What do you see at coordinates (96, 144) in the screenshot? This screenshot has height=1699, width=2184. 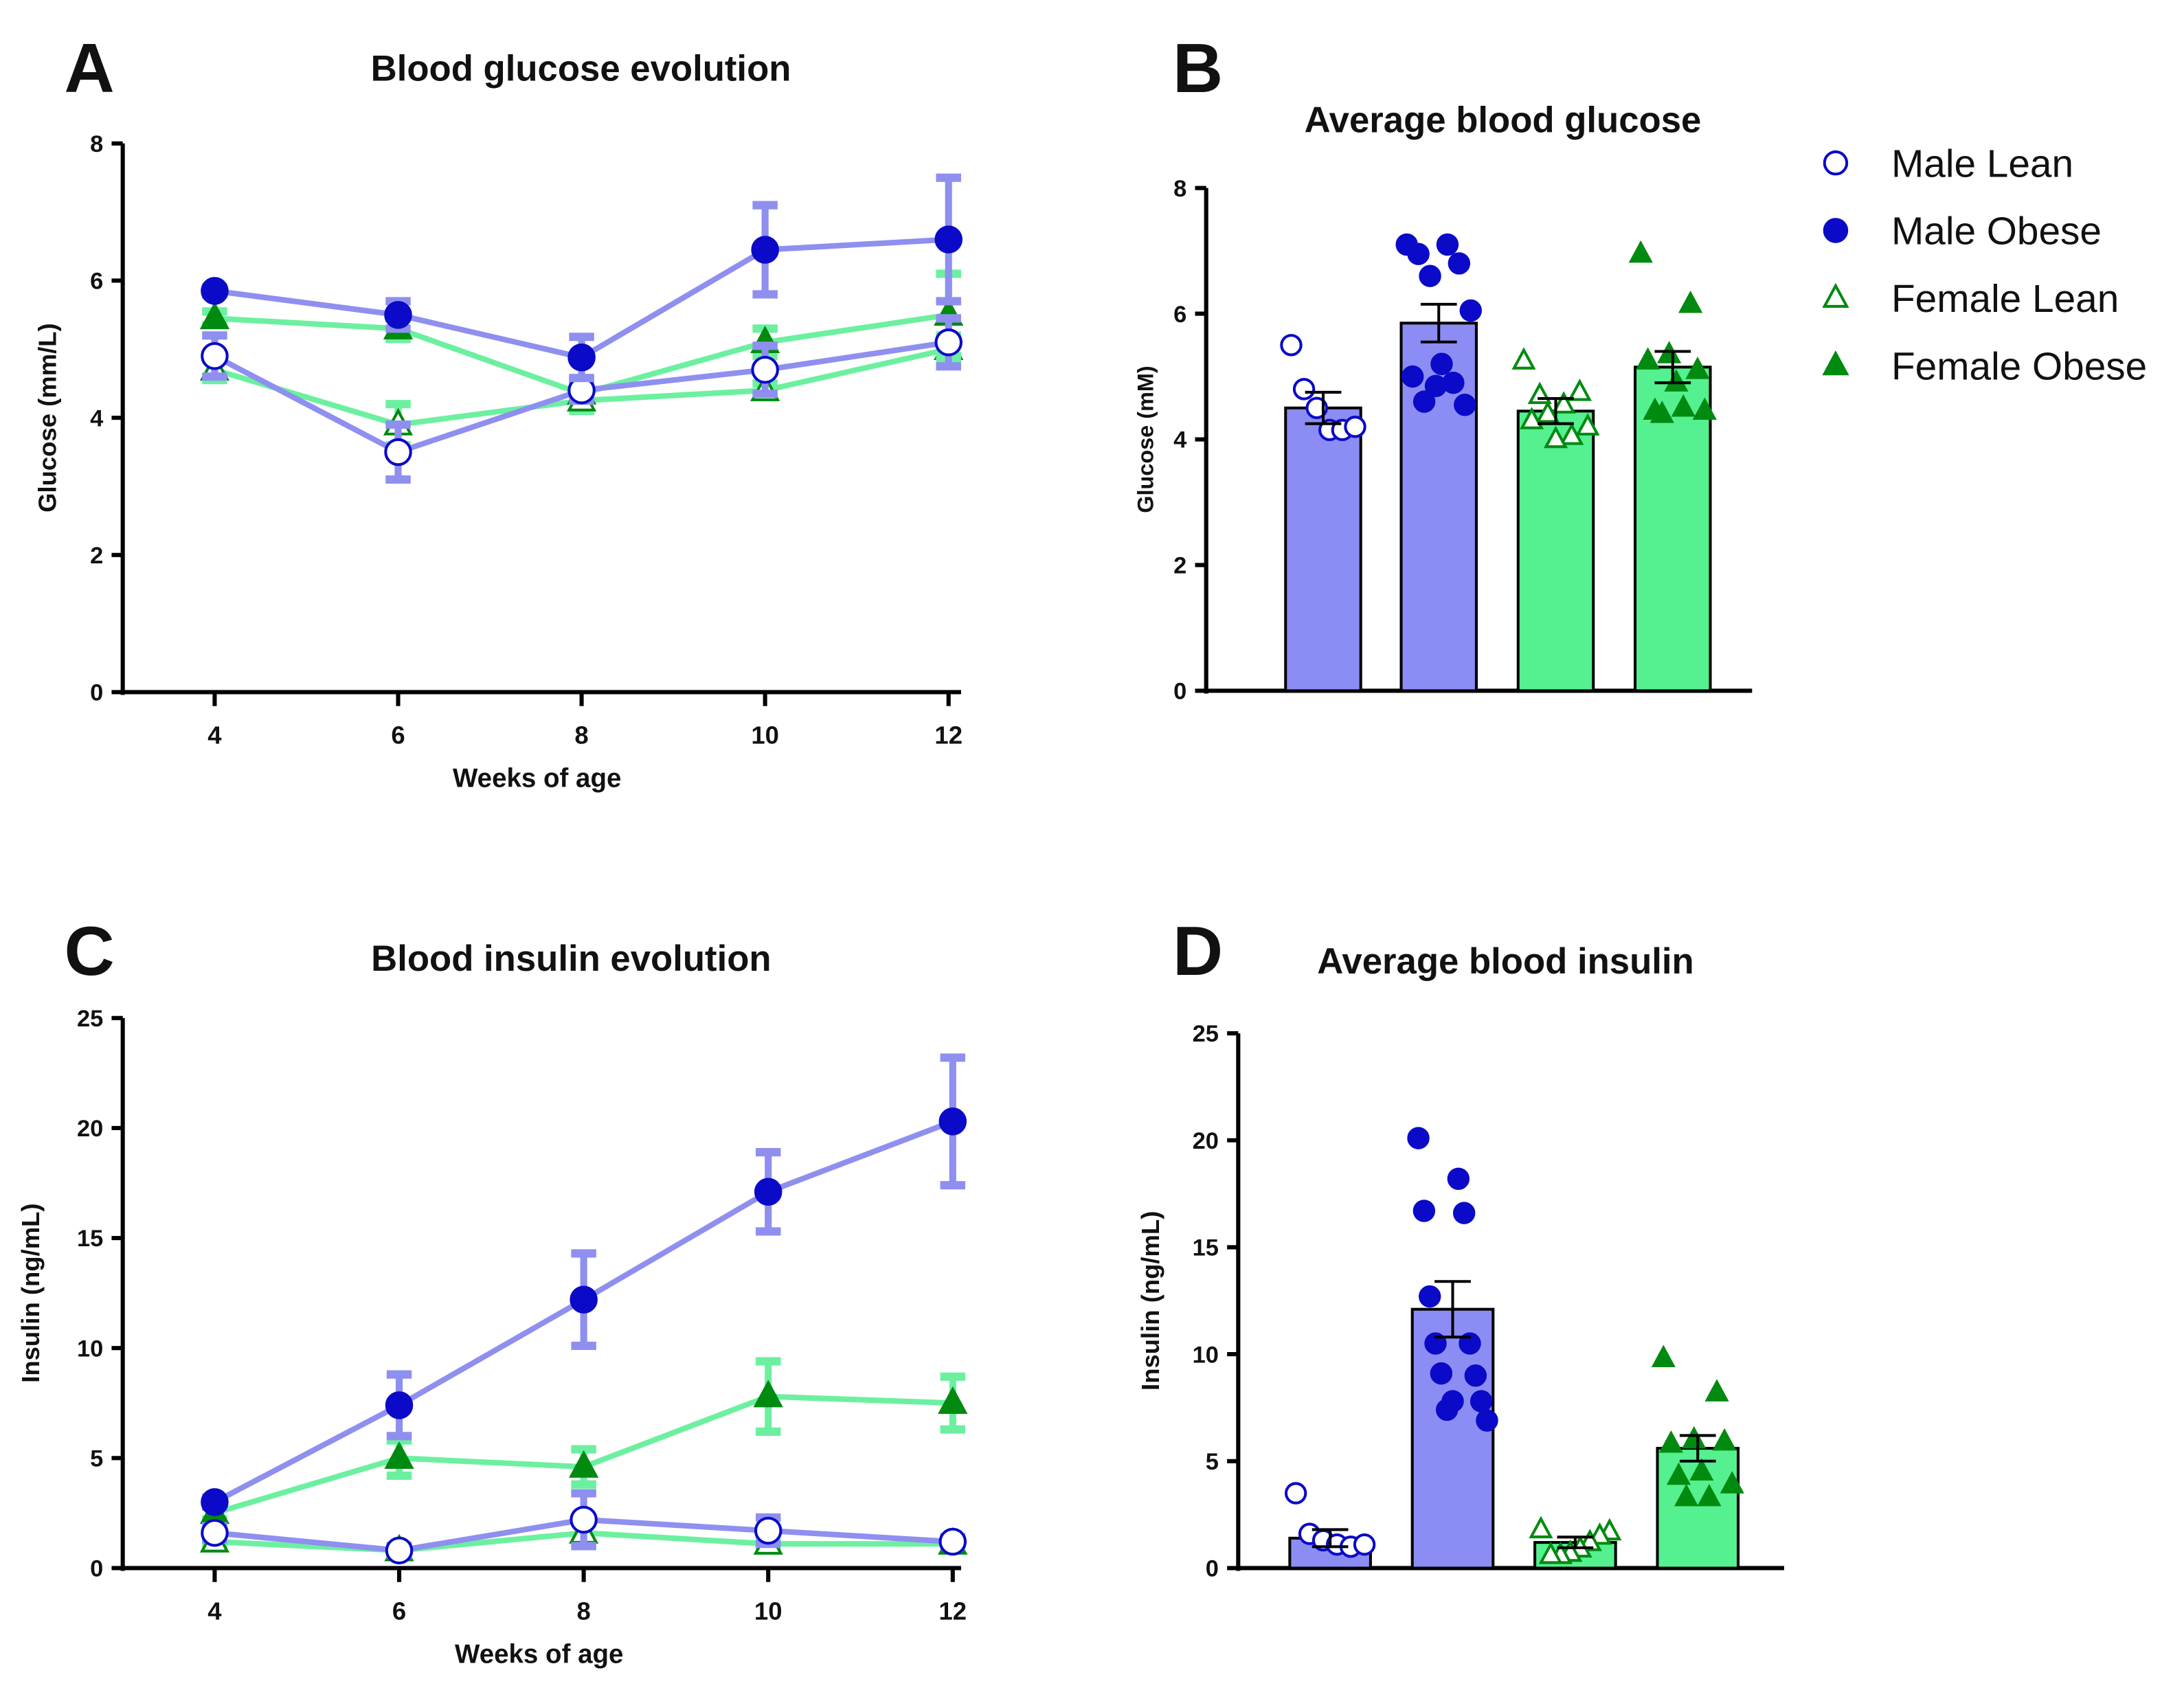 I see `y-tick-label: 8` at bounding box center [96, 144].